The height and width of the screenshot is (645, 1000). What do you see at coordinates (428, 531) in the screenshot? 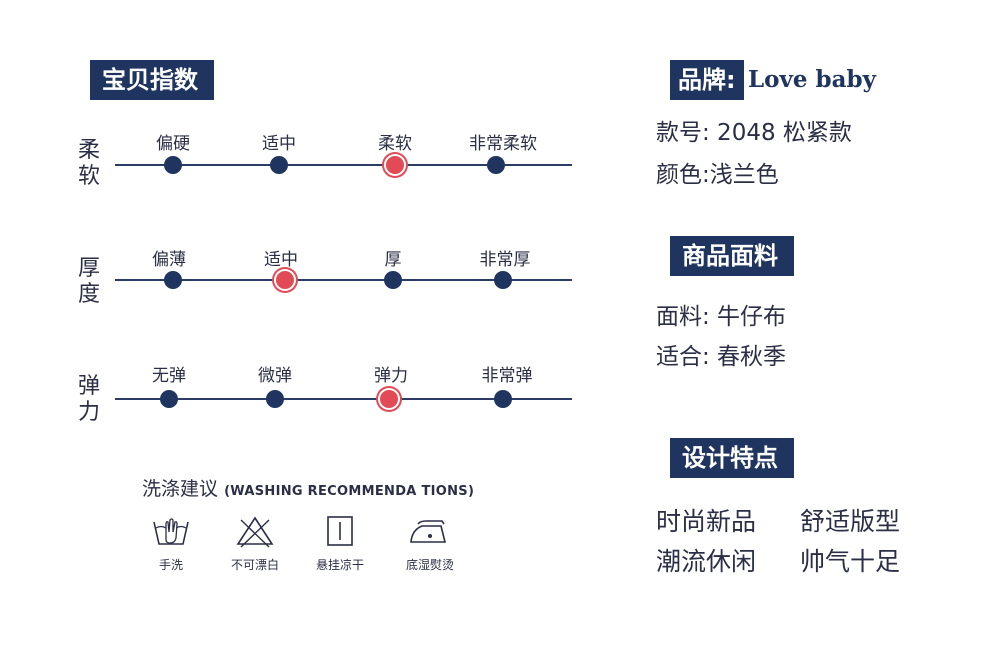
I see `iron-icon` at bounding box center [428, 531].